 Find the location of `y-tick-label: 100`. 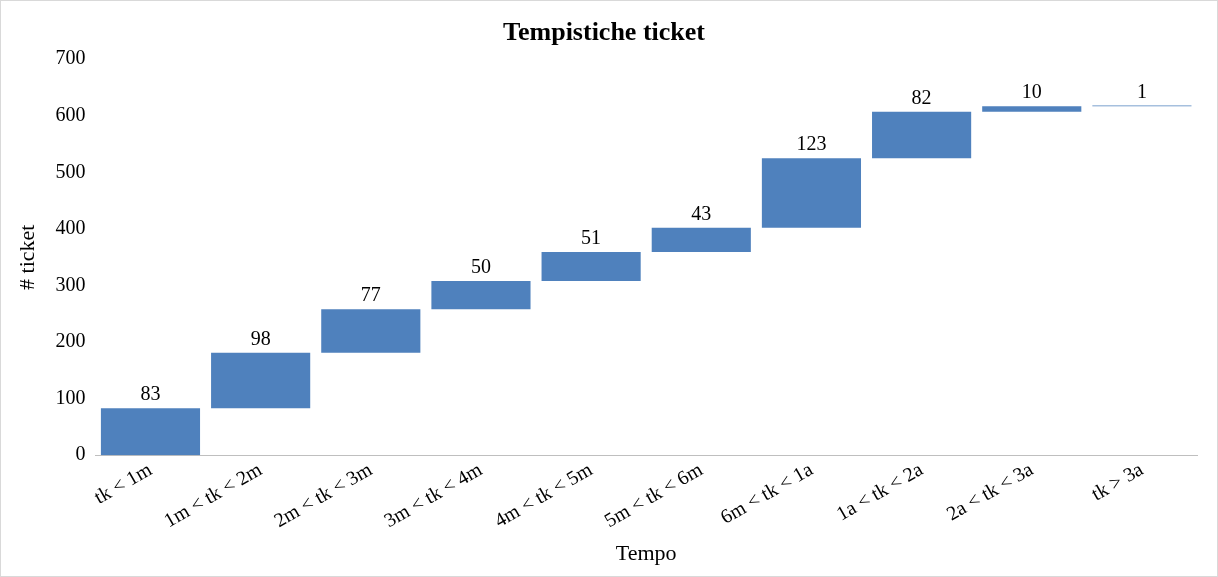

y-tick-label: 100 is located at coordinates (70, 396).